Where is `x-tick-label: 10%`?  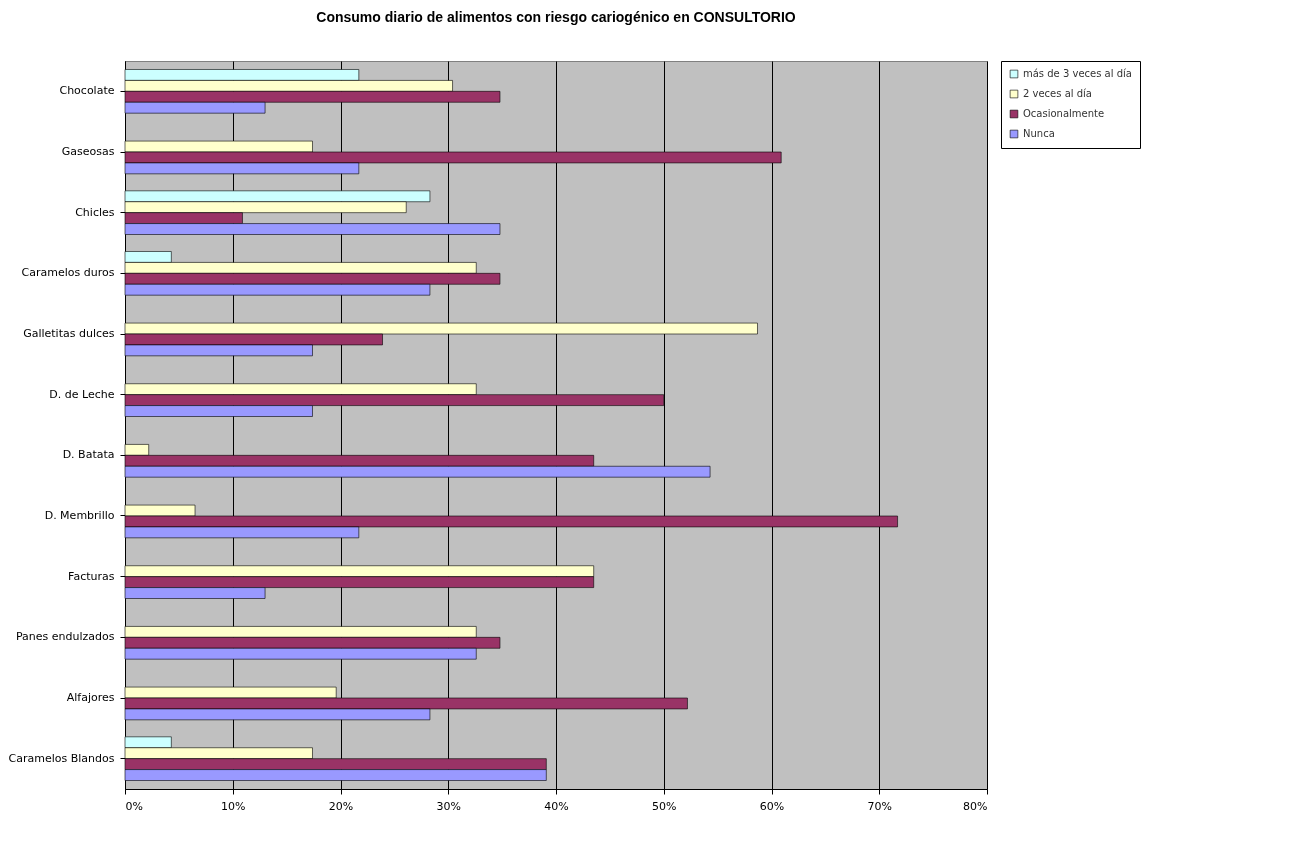
x-tick-label: 10% is located at coordinates (233, 806).